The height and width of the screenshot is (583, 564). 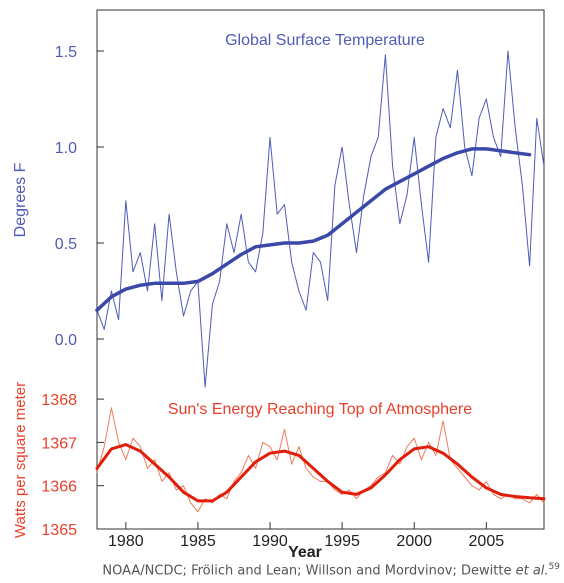 I want to click on solar-y-axis-label: Watts per square meter, so click(x=20, y=460).